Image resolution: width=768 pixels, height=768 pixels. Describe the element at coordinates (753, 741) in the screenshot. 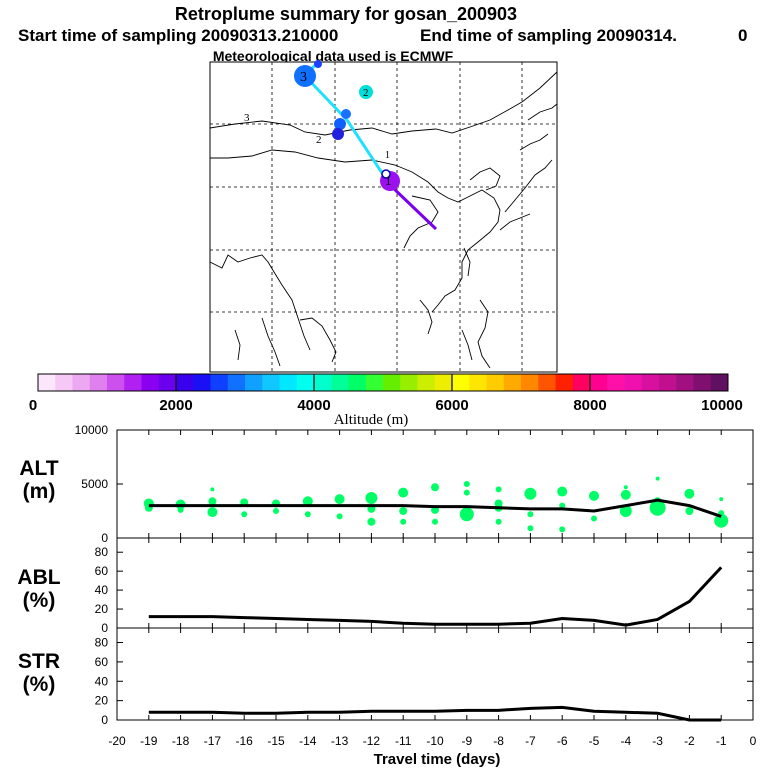

I see `x-tick-label: 0` at that location.